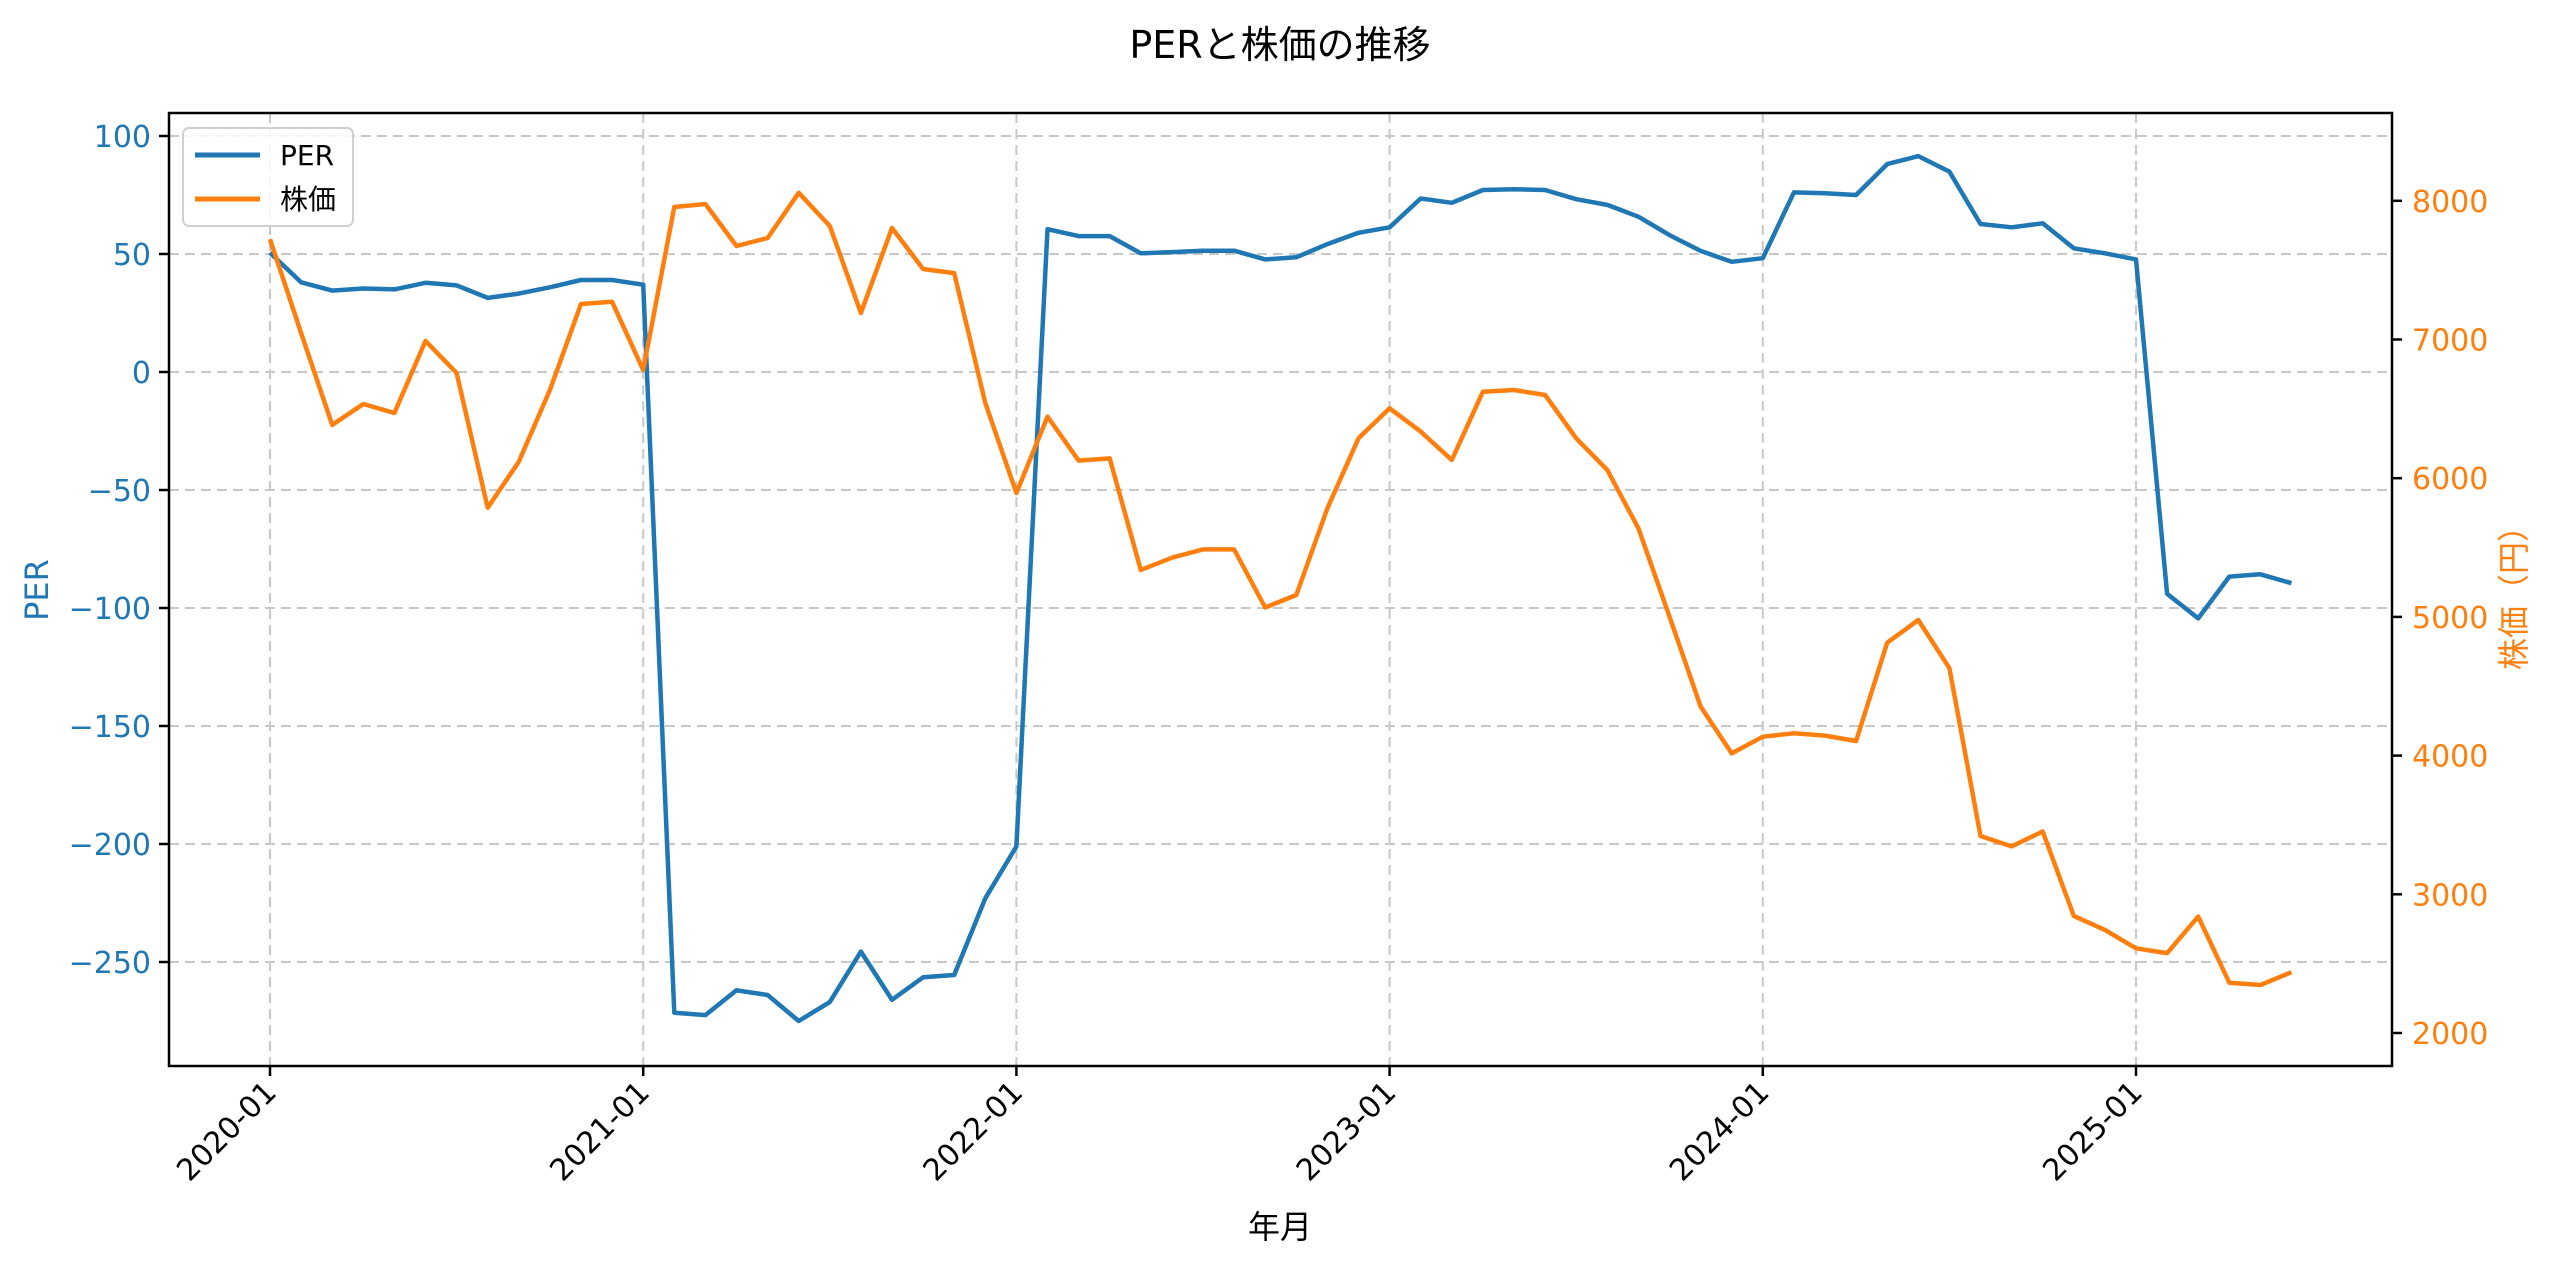 This screenshot has height=1269, width=2560. Describe the element at coordinates (308, 199) in the screenshot. I see `legend-label-price: 株価` at that location.